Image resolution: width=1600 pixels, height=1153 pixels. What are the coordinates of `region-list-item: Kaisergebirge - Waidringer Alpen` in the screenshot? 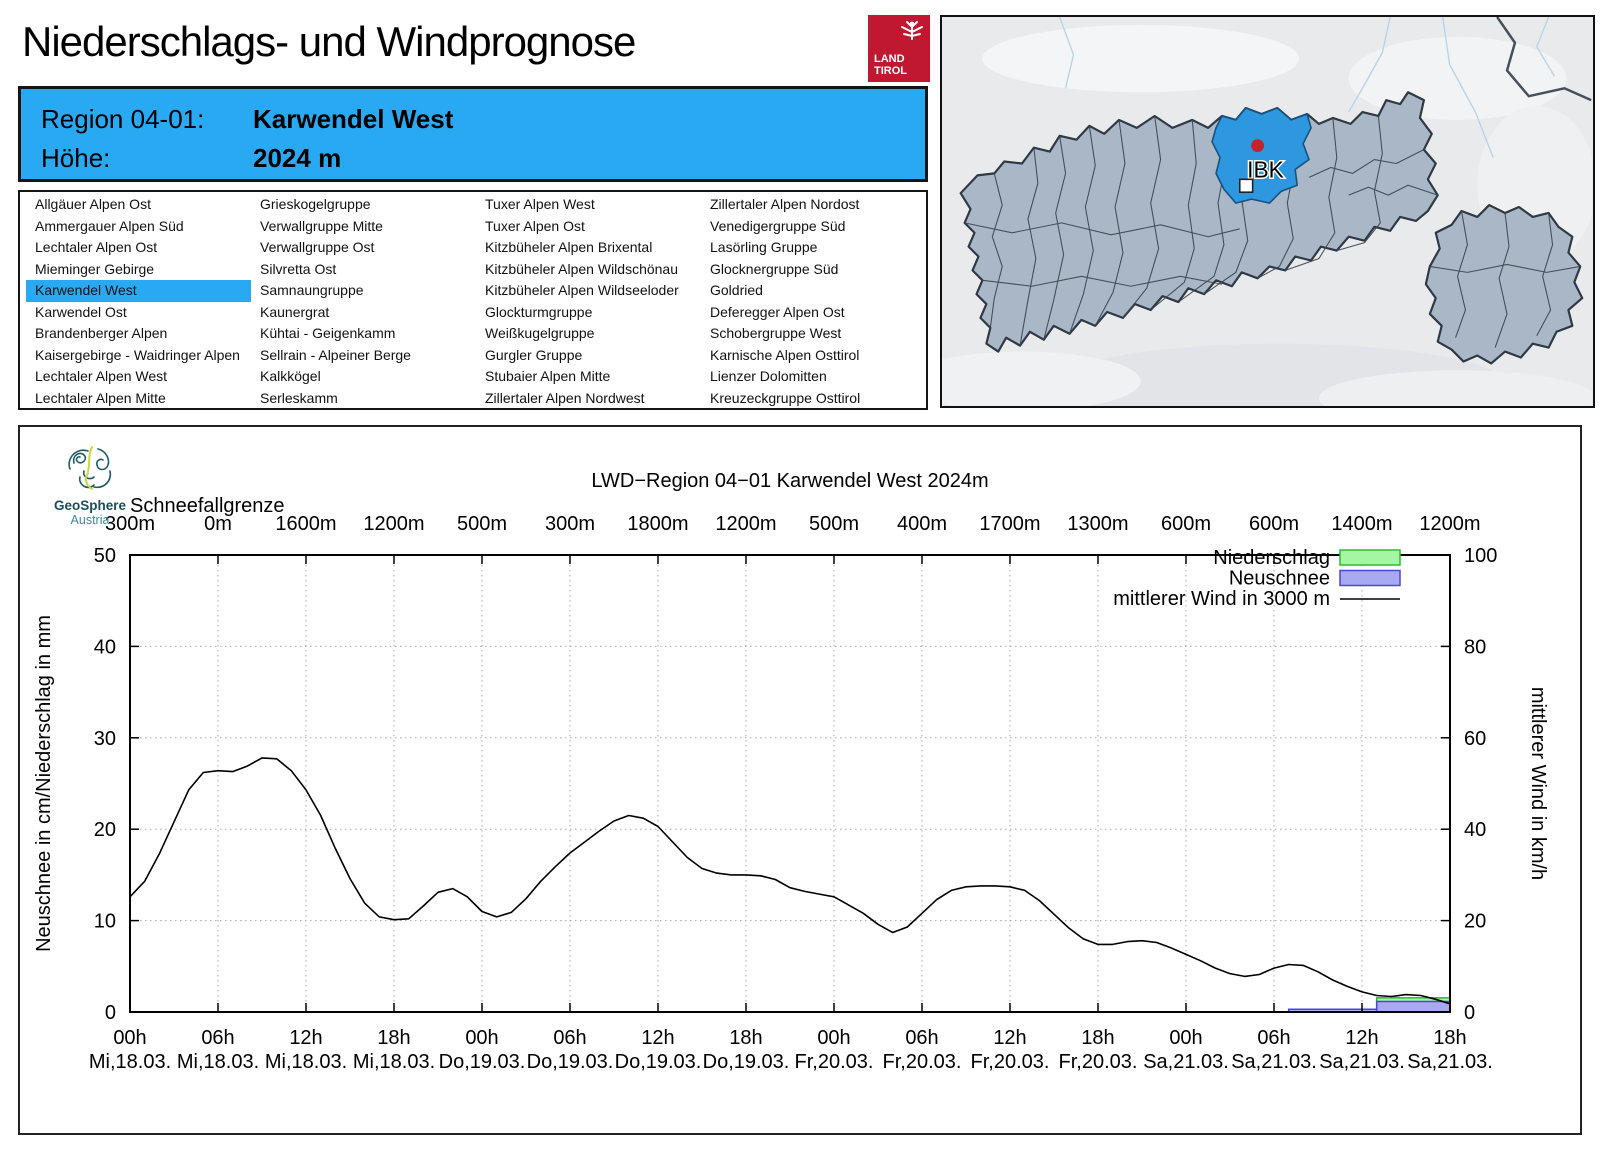 It's located at (137, 354).